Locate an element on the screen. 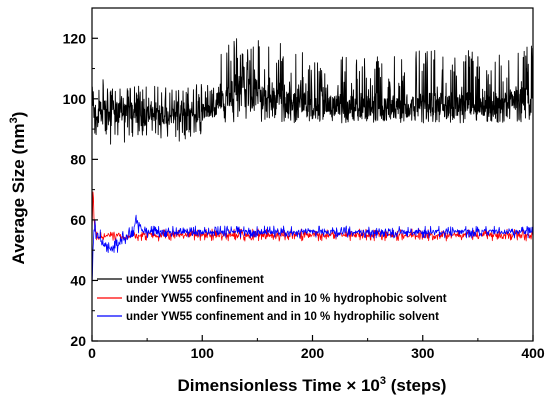 The width and height of the screenshot is (550, 401). x-tick-label-0: 0 is located at coordinates (92, 353).